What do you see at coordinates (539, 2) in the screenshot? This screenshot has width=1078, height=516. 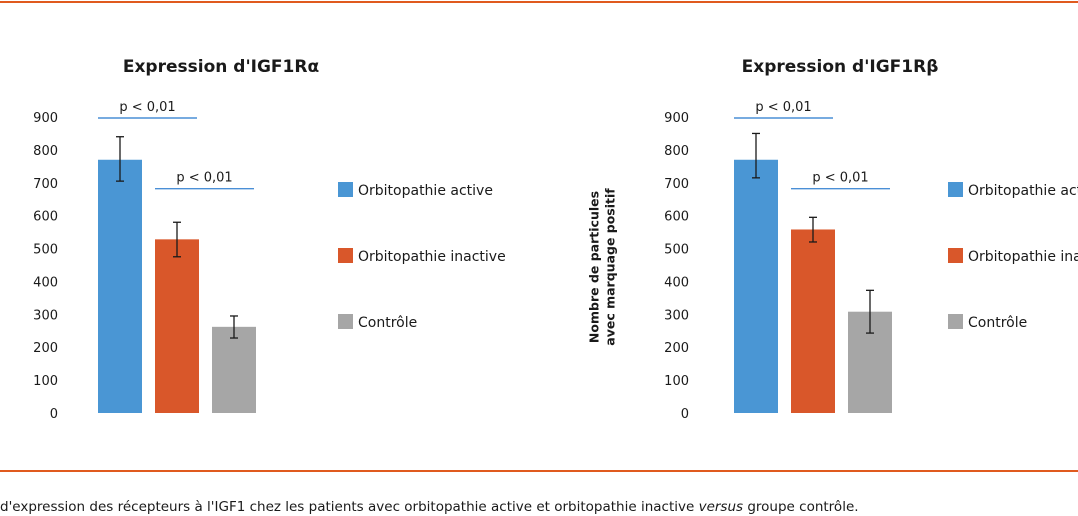 I see `top-divider` at bounding box center [539, 2].